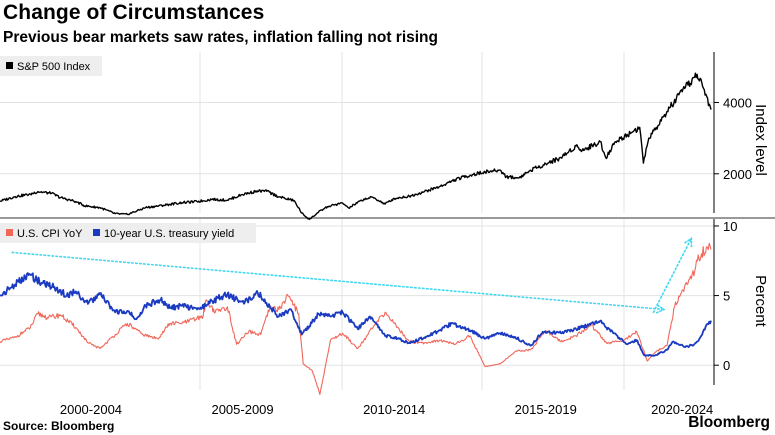 Image resolution: width=775 pixels, height=435 pixels. I want to click on x-tick-label-0: 2000-2004, so click(91, 409).